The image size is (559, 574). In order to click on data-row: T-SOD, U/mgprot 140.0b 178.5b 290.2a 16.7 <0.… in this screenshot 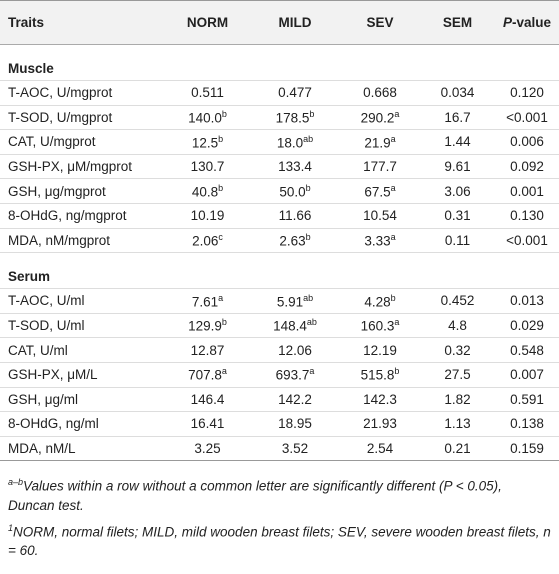, I will do `click(279, 117)`.